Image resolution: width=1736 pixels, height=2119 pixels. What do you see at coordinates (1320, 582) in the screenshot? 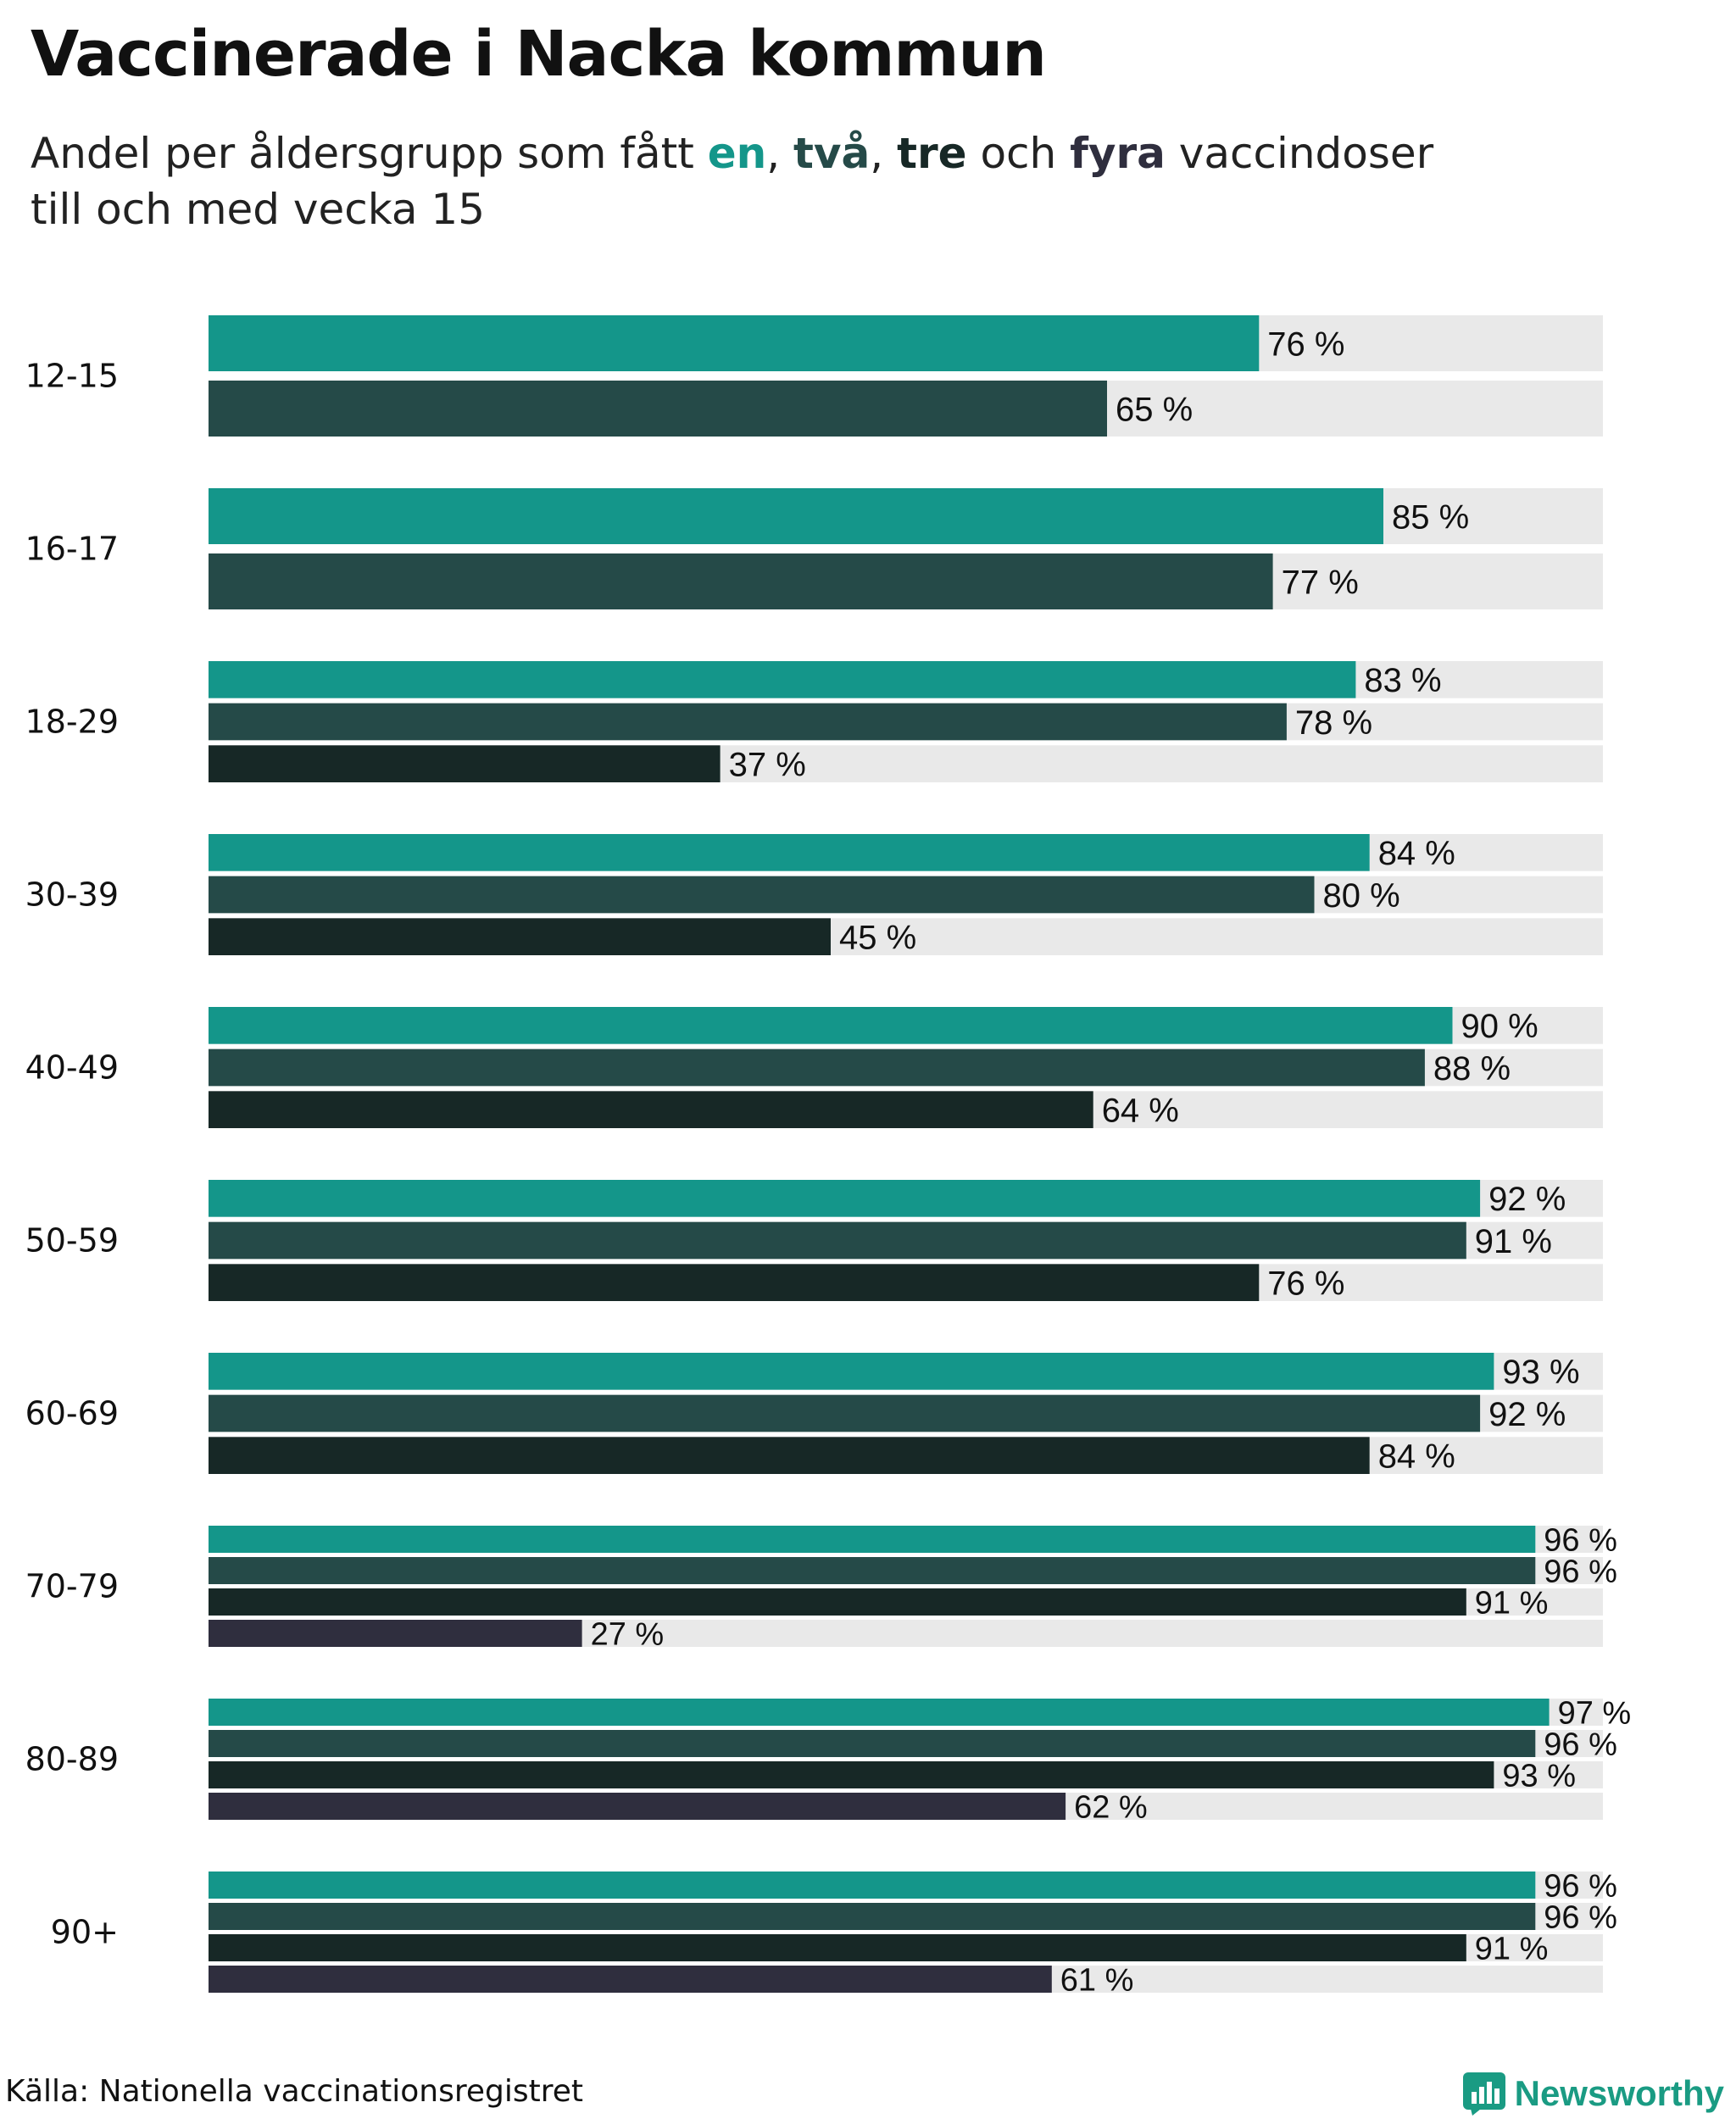
I see `bar-value-label: 77 %` at bounding box center [1320, 582].